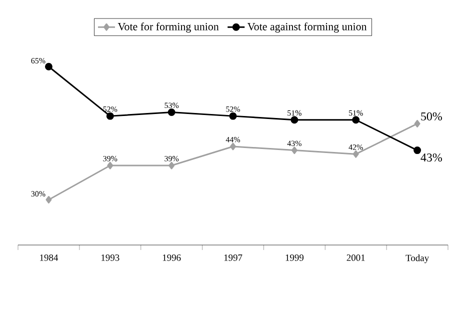 This screenshot has width=464, height=324. What do you see at coordinates (431, 157) in the screenshot?
I see `data-label: 43%` at bounding box center [431, 157].